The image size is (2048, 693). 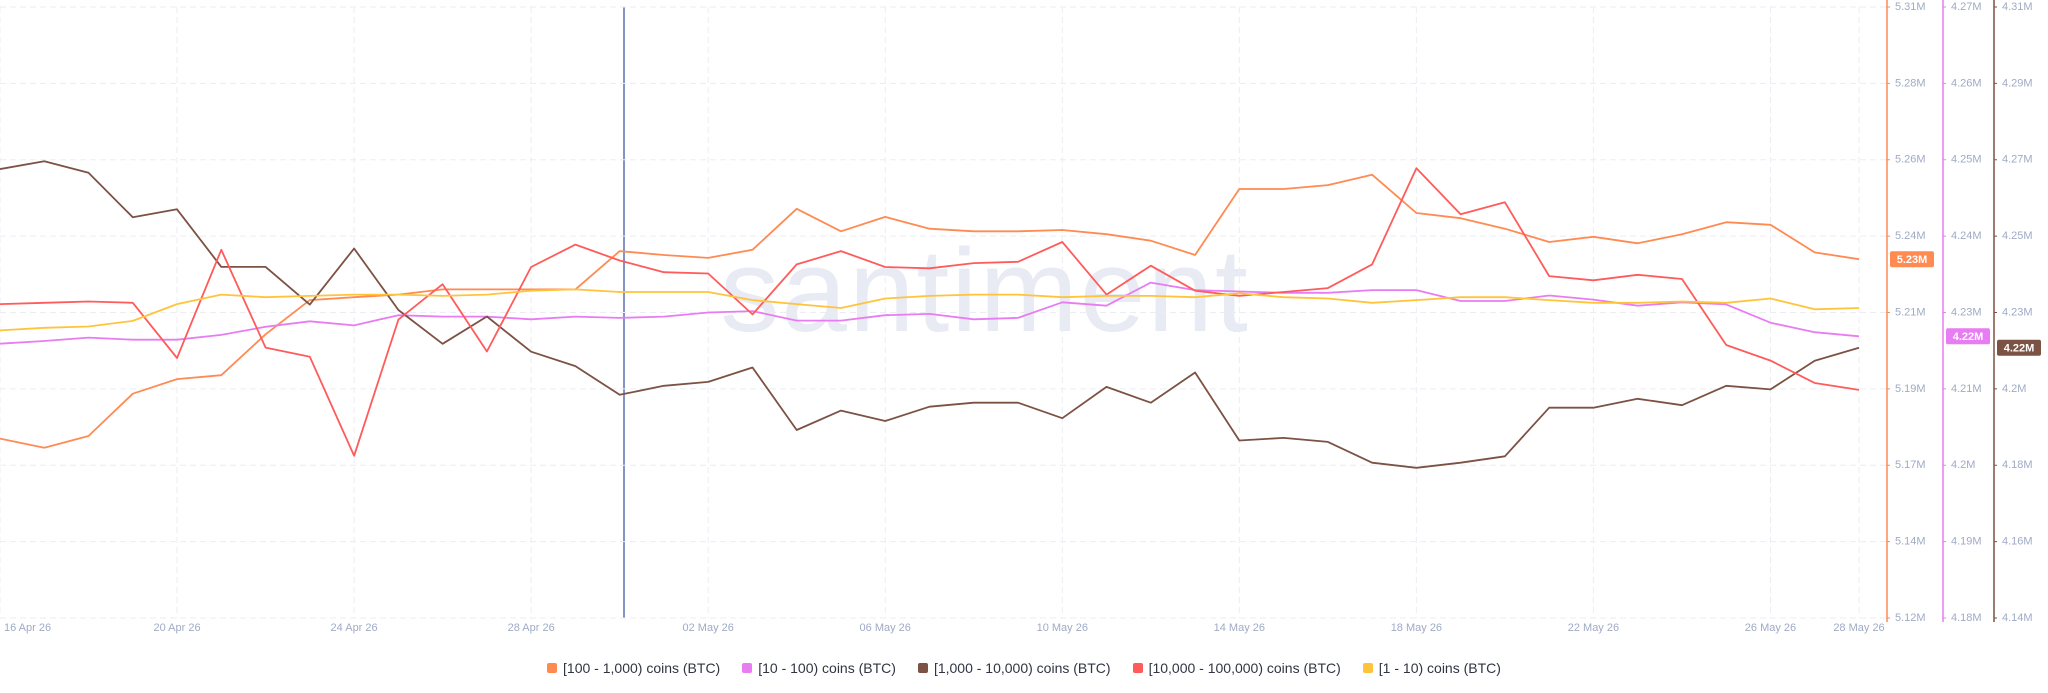 I want to click on y-tick-label: 5.21M, so click(x=1910, y=312).